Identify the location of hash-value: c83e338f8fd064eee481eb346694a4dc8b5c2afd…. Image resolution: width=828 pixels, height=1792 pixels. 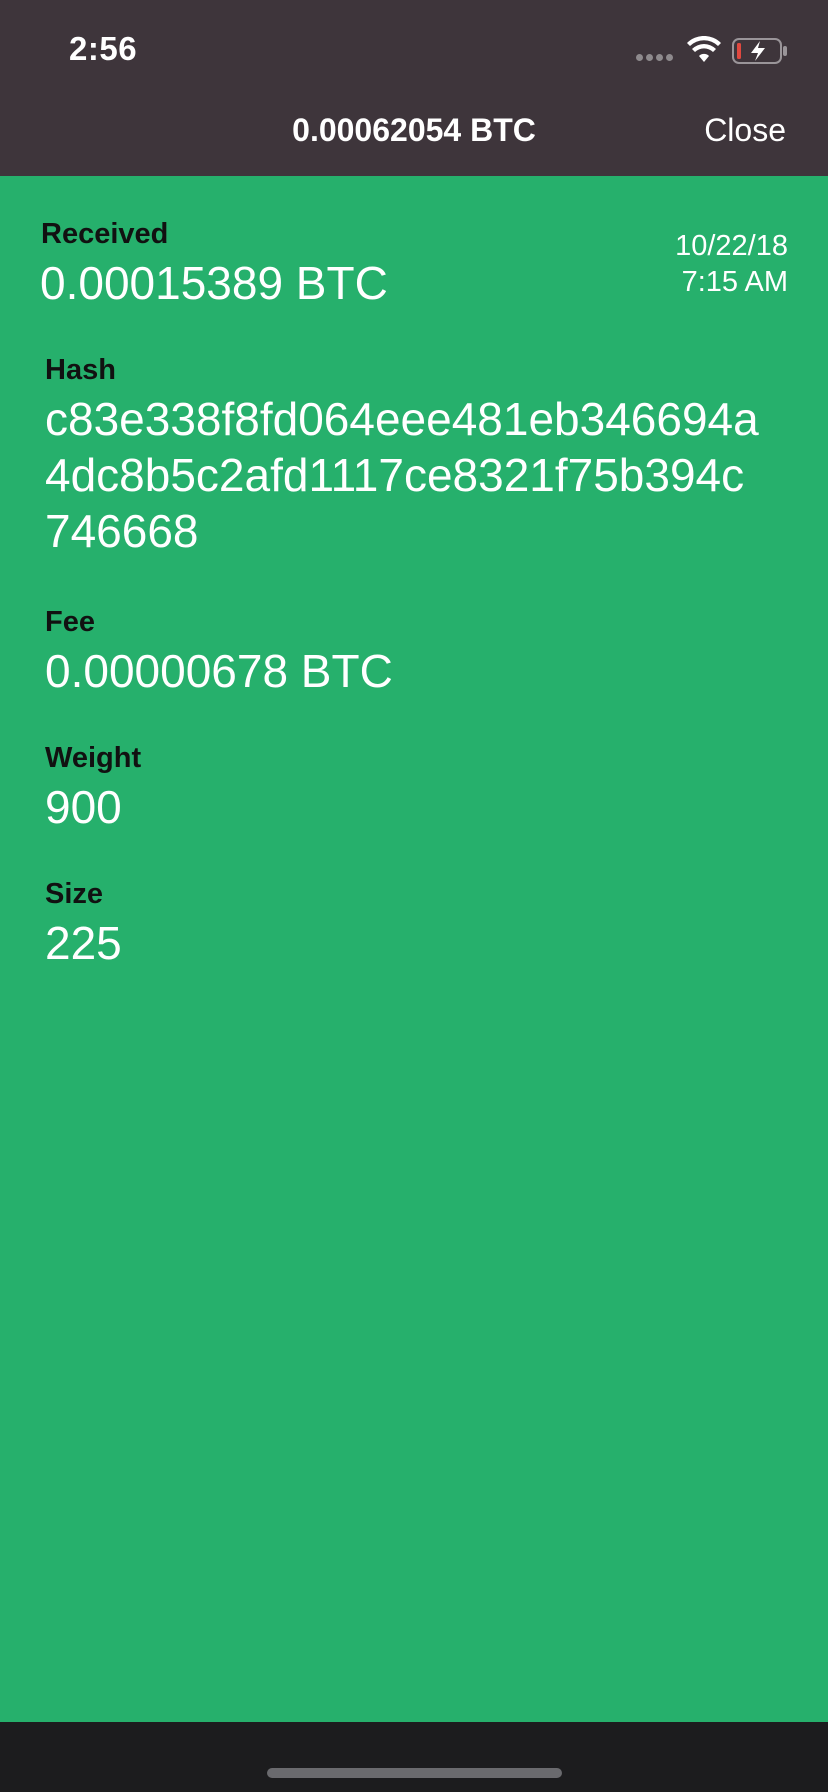
(402, 475).